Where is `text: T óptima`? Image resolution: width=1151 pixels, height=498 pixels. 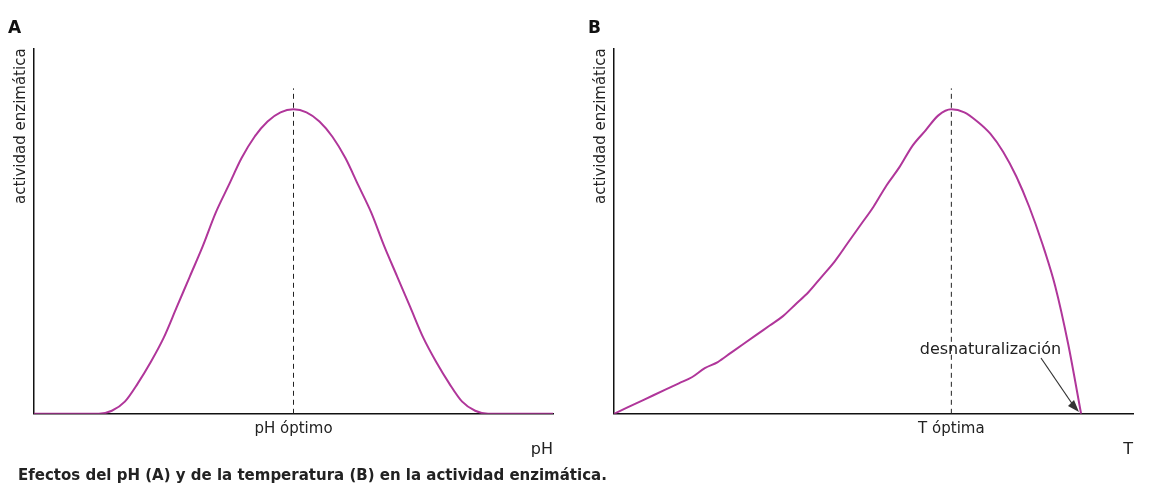 text: T óptima is located at coordinates (951, 428).